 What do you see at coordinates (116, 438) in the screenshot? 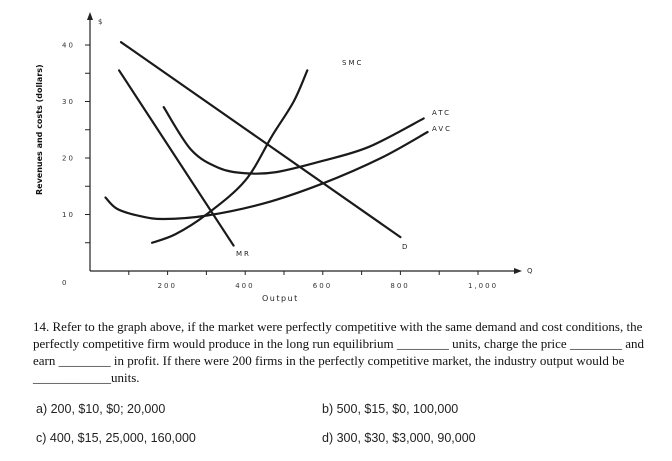
I see `answer-option-c: c) 400, $15, 25,000, 160,000` at bounding box center [116, 438].